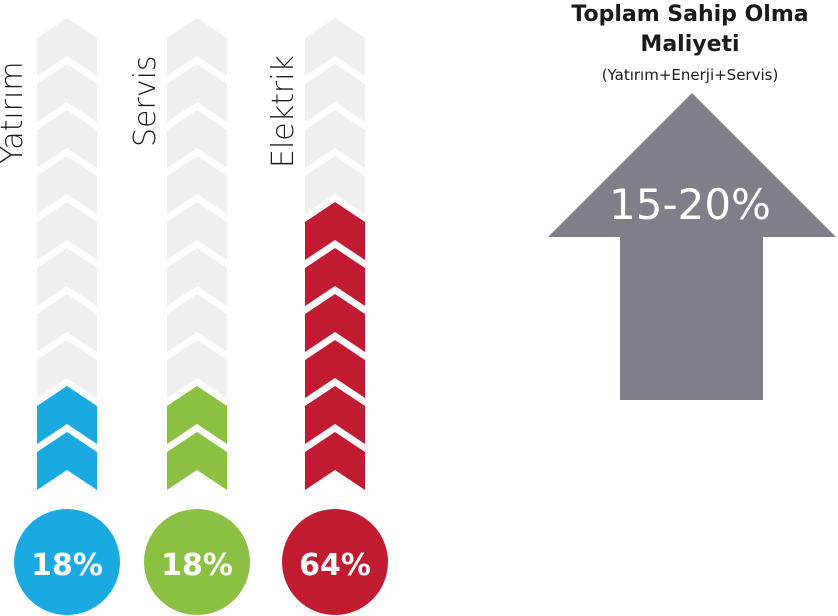 The width and height of the screenshot is (838, 616). I want to click on summary-subtitle: (Yatırım+Enerji+Servis), so click(690, 75).